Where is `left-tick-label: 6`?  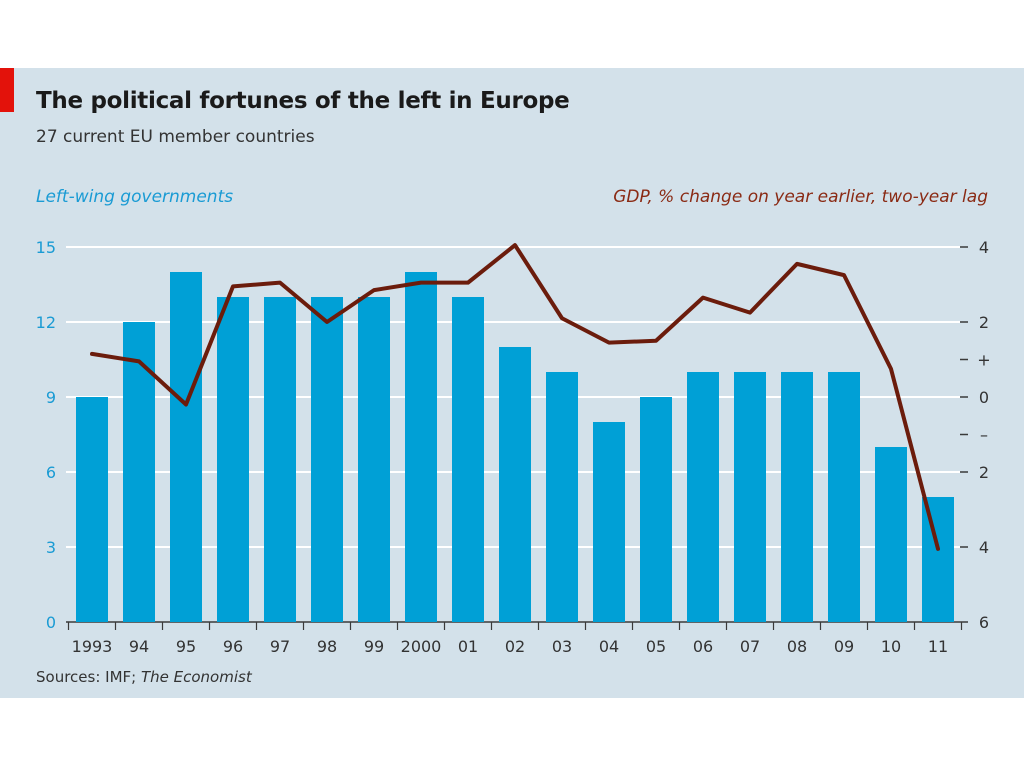
left-tick-label: 6 is located at coordinates (51, 472).